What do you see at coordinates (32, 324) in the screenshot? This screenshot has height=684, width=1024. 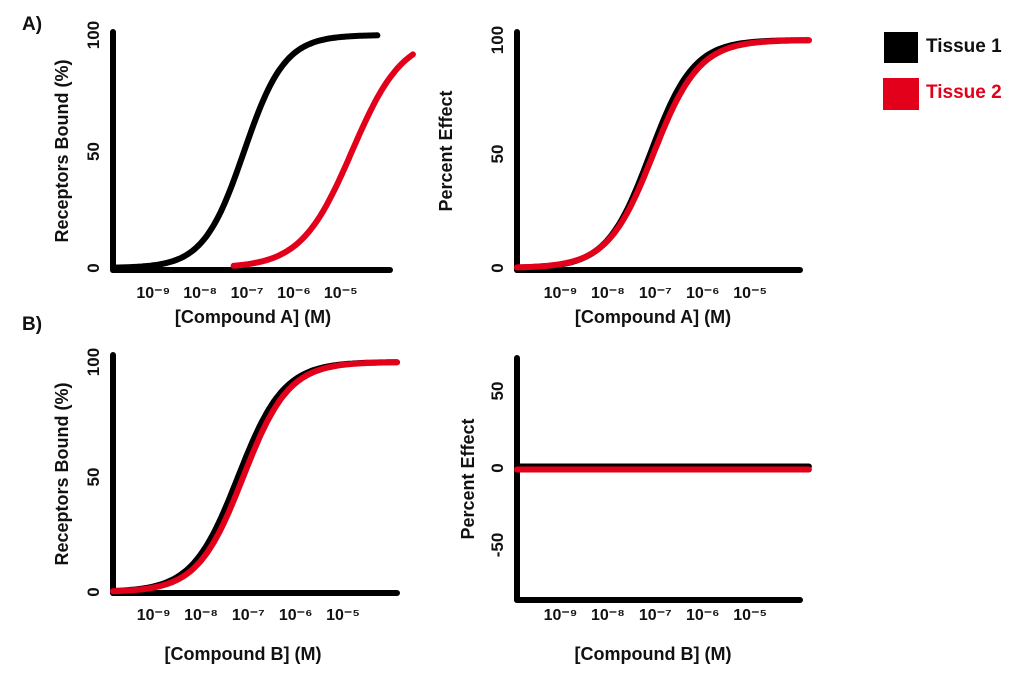 I see `panel-label: B)` at bounding box center [32, 324].